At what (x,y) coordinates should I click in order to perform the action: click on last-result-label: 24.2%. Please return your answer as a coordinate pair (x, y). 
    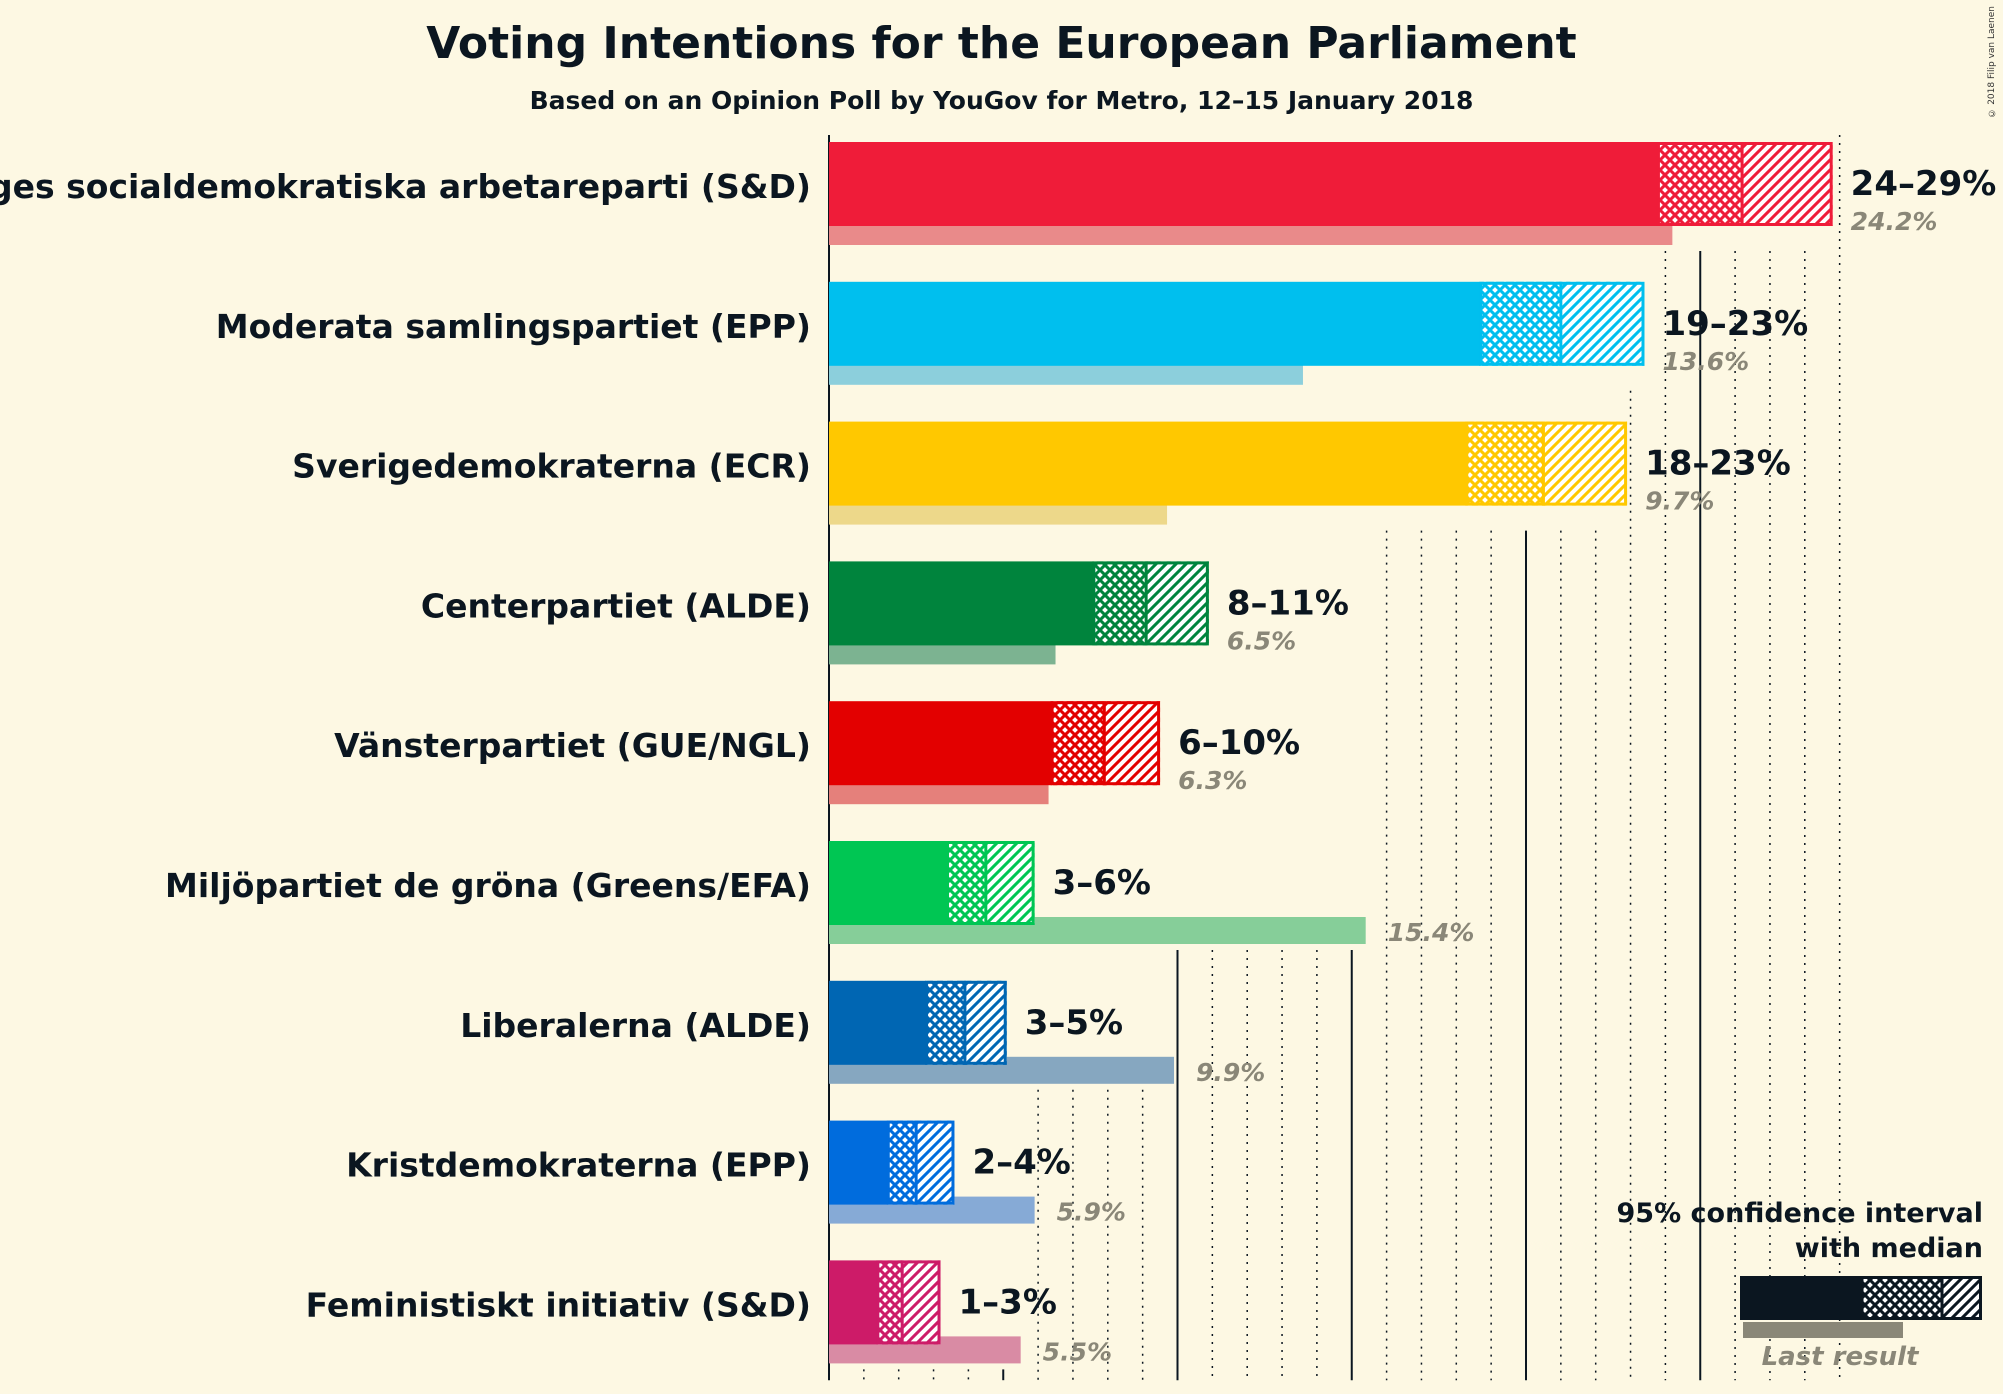
    Looking at the image, I should click on (1894, 221).